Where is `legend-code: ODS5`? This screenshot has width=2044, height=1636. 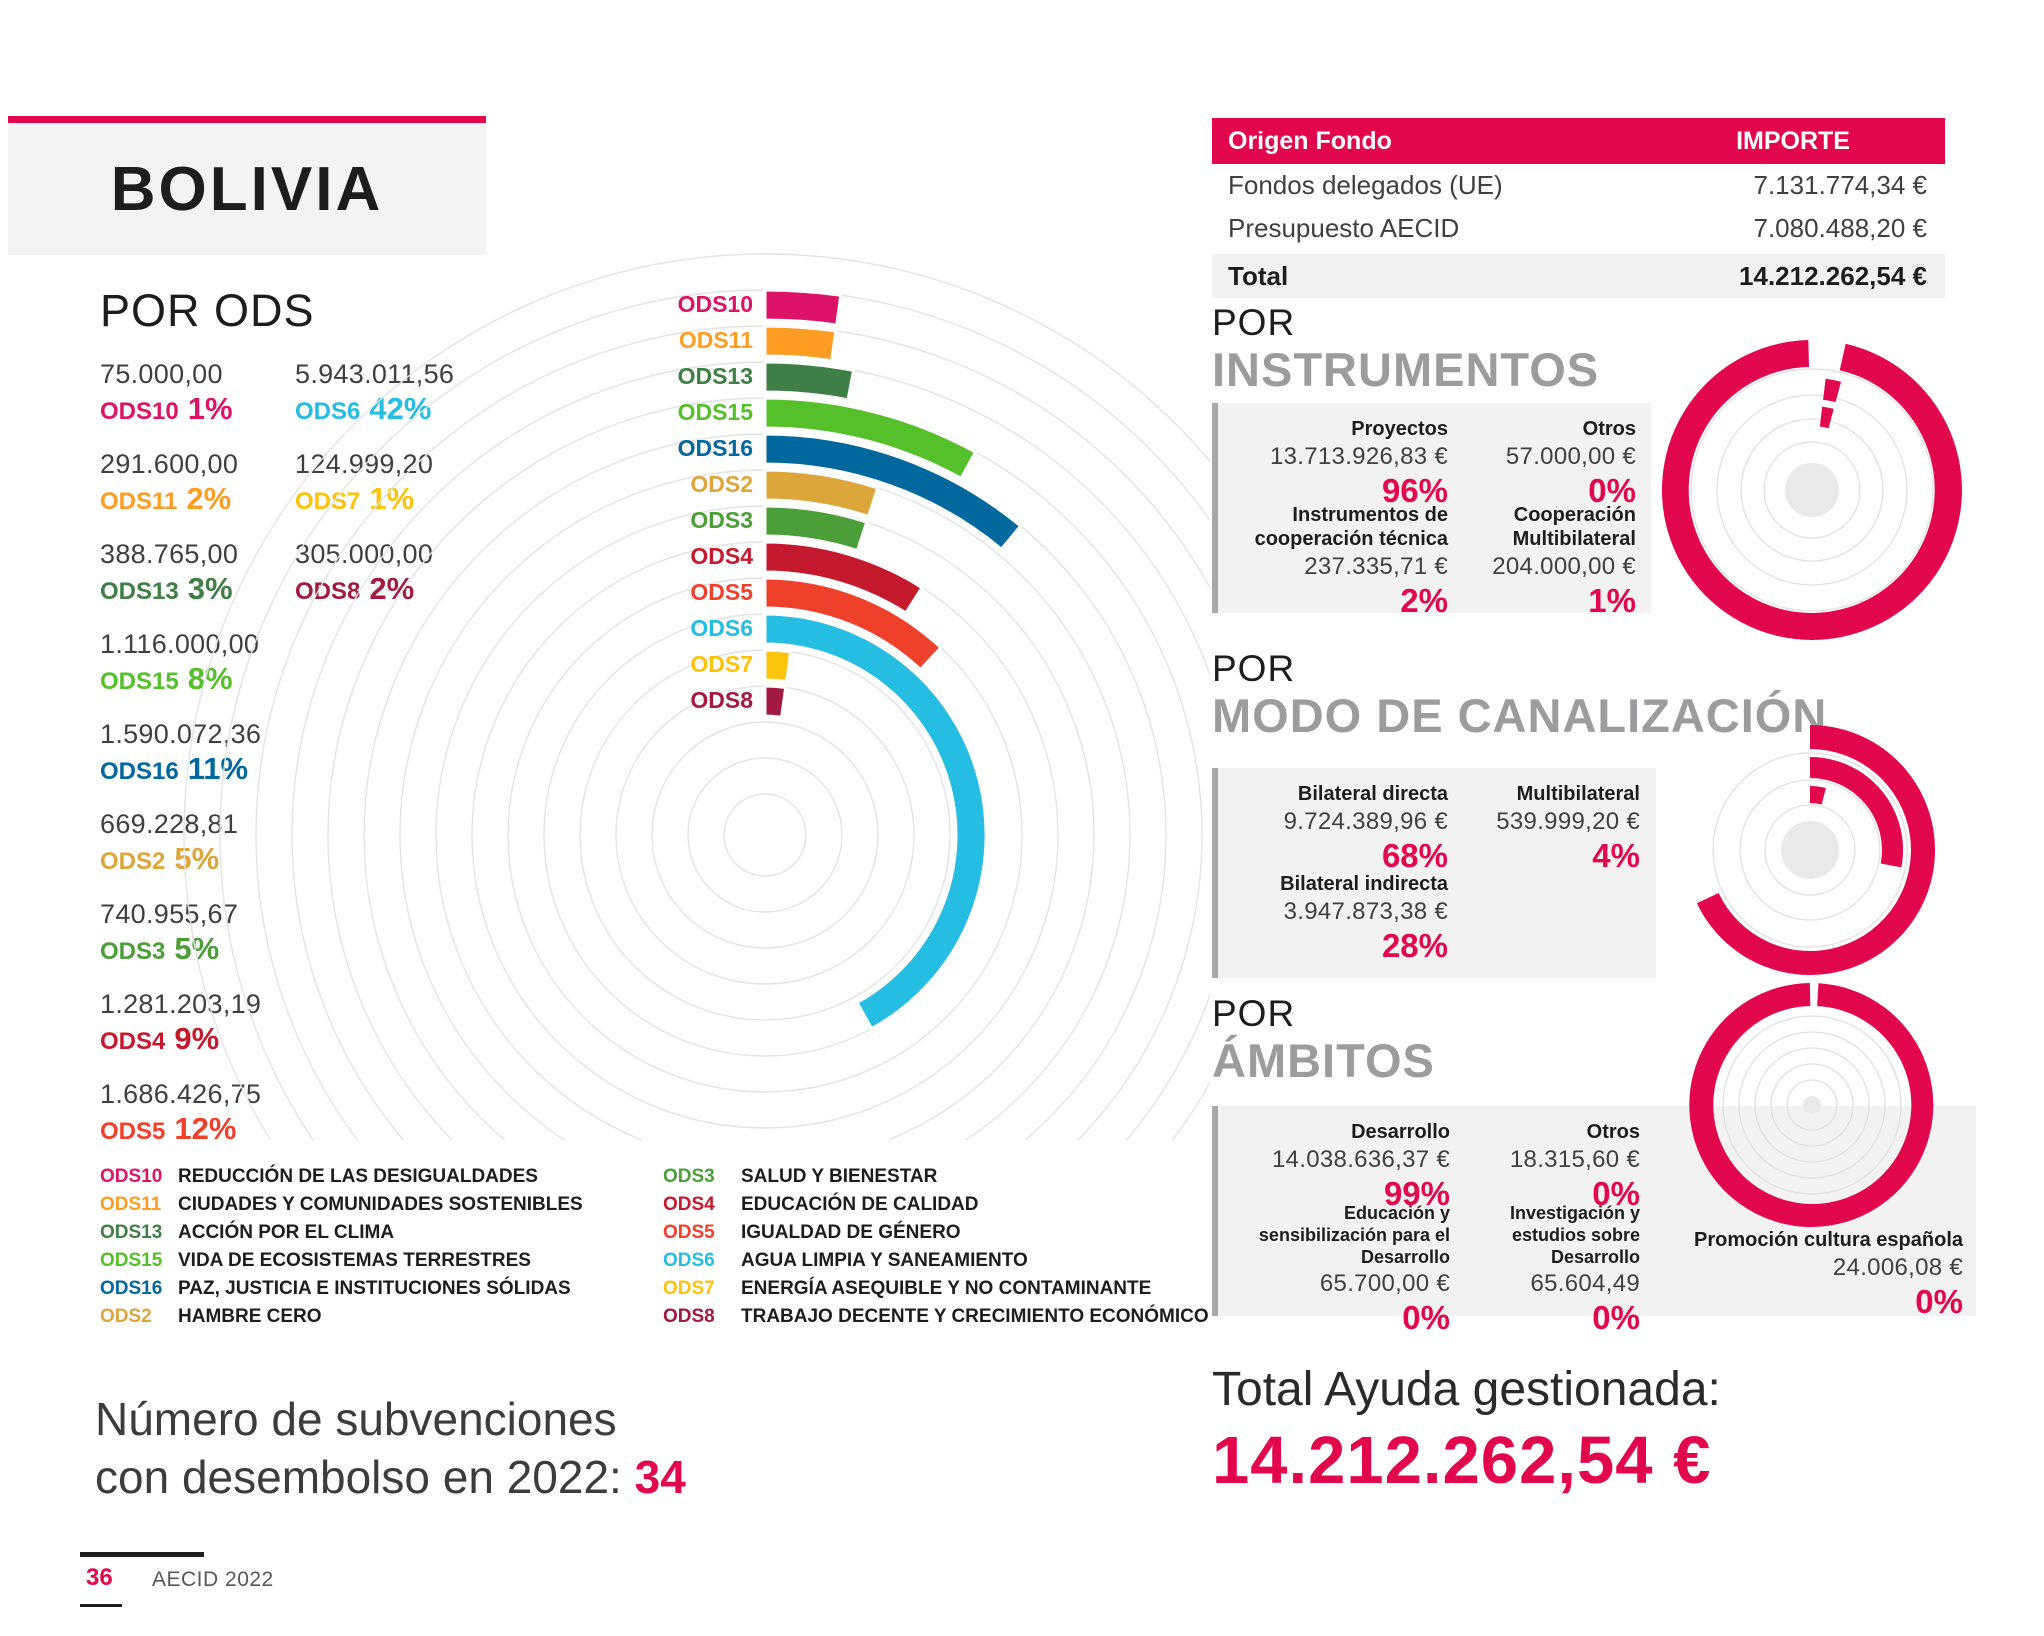
legend-code: ODS5 is located at coordinates (689, 1232).